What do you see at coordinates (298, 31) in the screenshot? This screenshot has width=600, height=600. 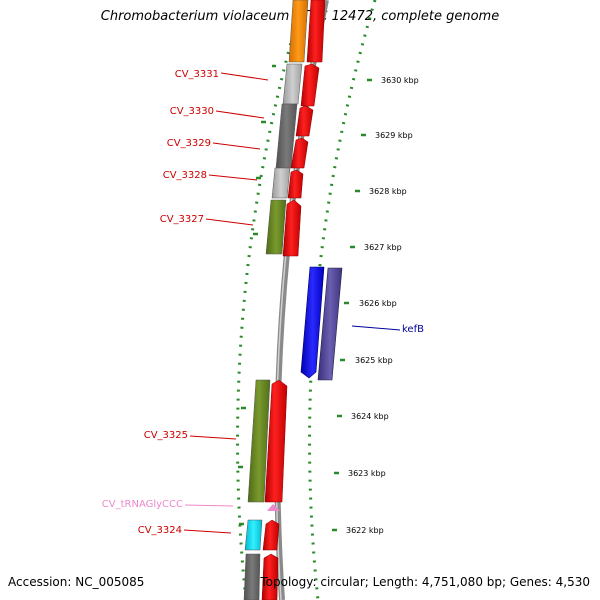 I see `gene-block-orange` at bounding box center [298, 31].